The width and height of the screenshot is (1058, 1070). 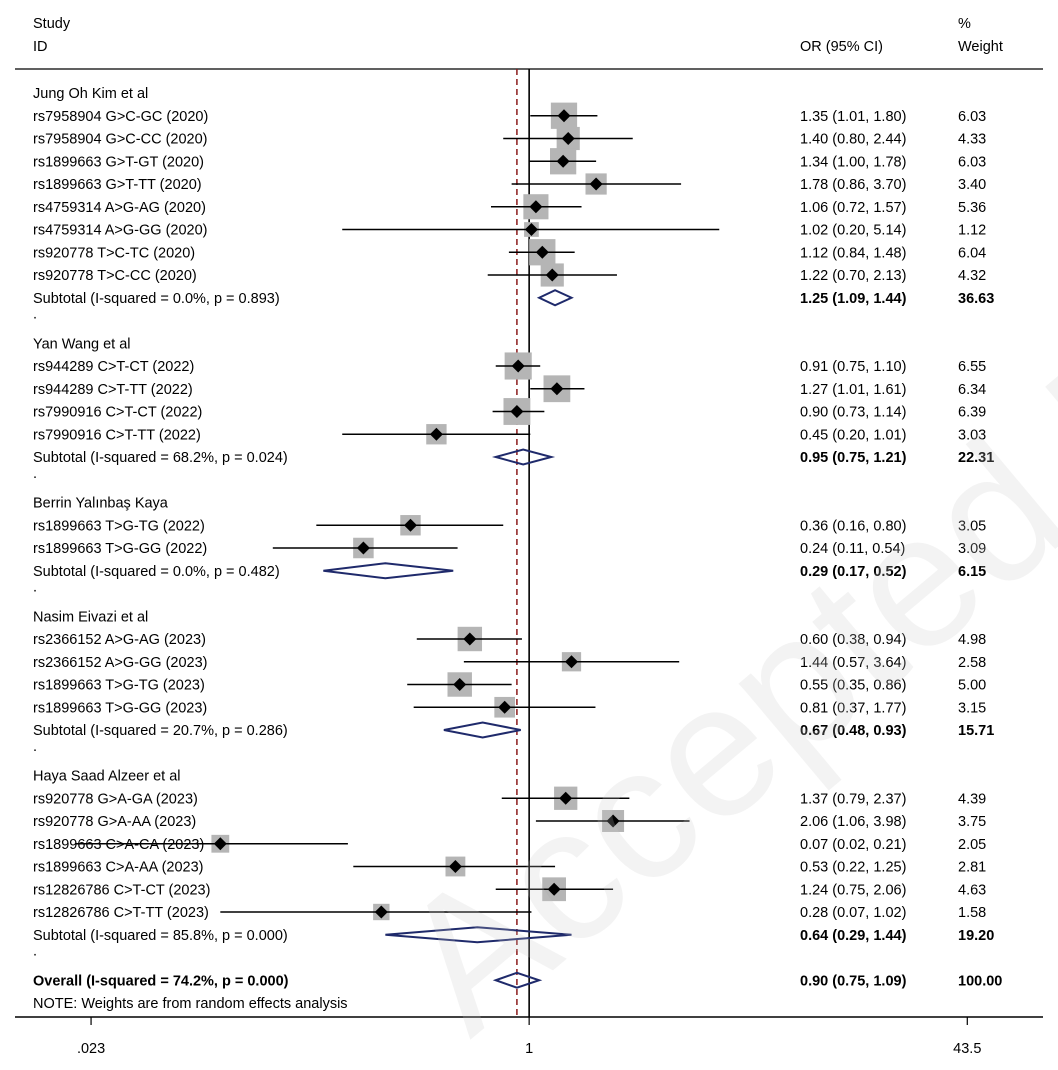 What do you see at coordinates (40, 47) in the screenshot?
I see `header-id-label: ID` at bounding box center [40, 47].